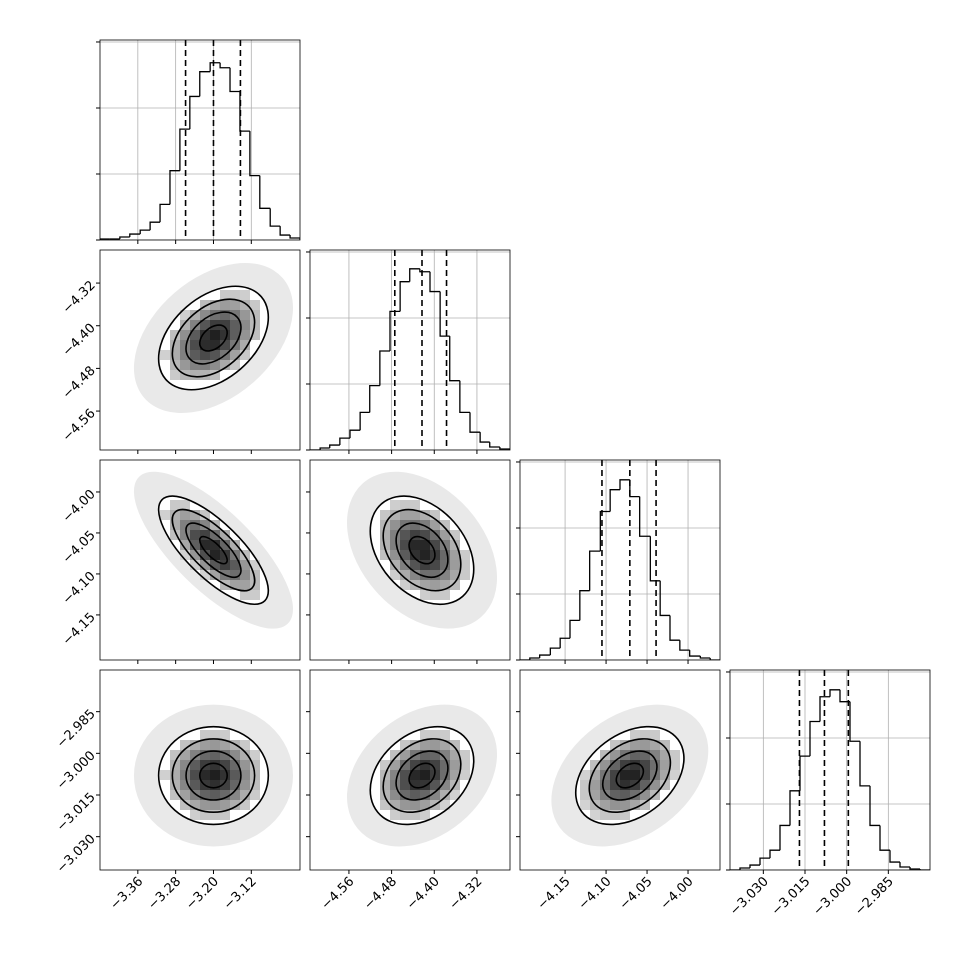  What do you see at coordinates (76, 770) in the screenshot?
I see `y-tick-label: −3.000` at bounding box center [76, 770].